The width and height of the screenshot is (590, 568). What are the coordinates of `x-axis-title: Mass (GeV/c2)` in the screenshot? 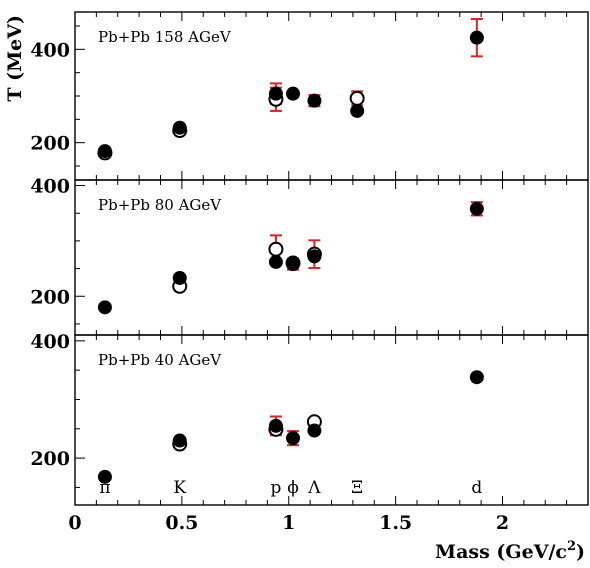 It's located at (510, 551).